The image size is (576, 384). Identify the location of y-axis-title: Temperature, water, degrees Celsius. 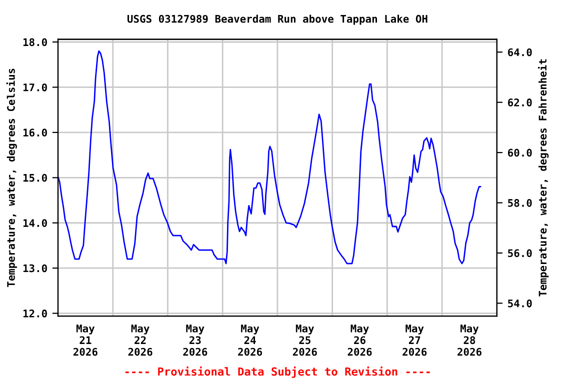
(11, 177).